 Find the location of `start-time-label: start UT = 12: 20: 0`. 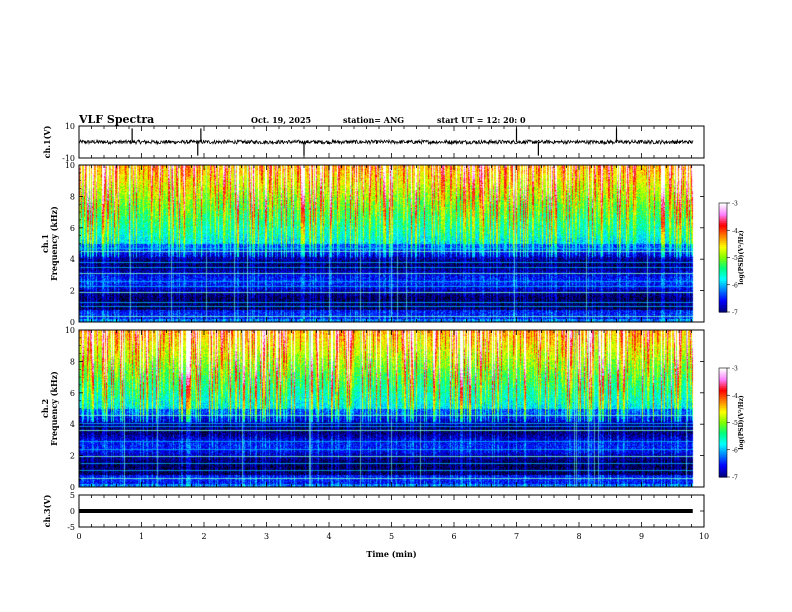

start-time-label: start UT = 12: 20: 0 is located at coordinates (481, 120).